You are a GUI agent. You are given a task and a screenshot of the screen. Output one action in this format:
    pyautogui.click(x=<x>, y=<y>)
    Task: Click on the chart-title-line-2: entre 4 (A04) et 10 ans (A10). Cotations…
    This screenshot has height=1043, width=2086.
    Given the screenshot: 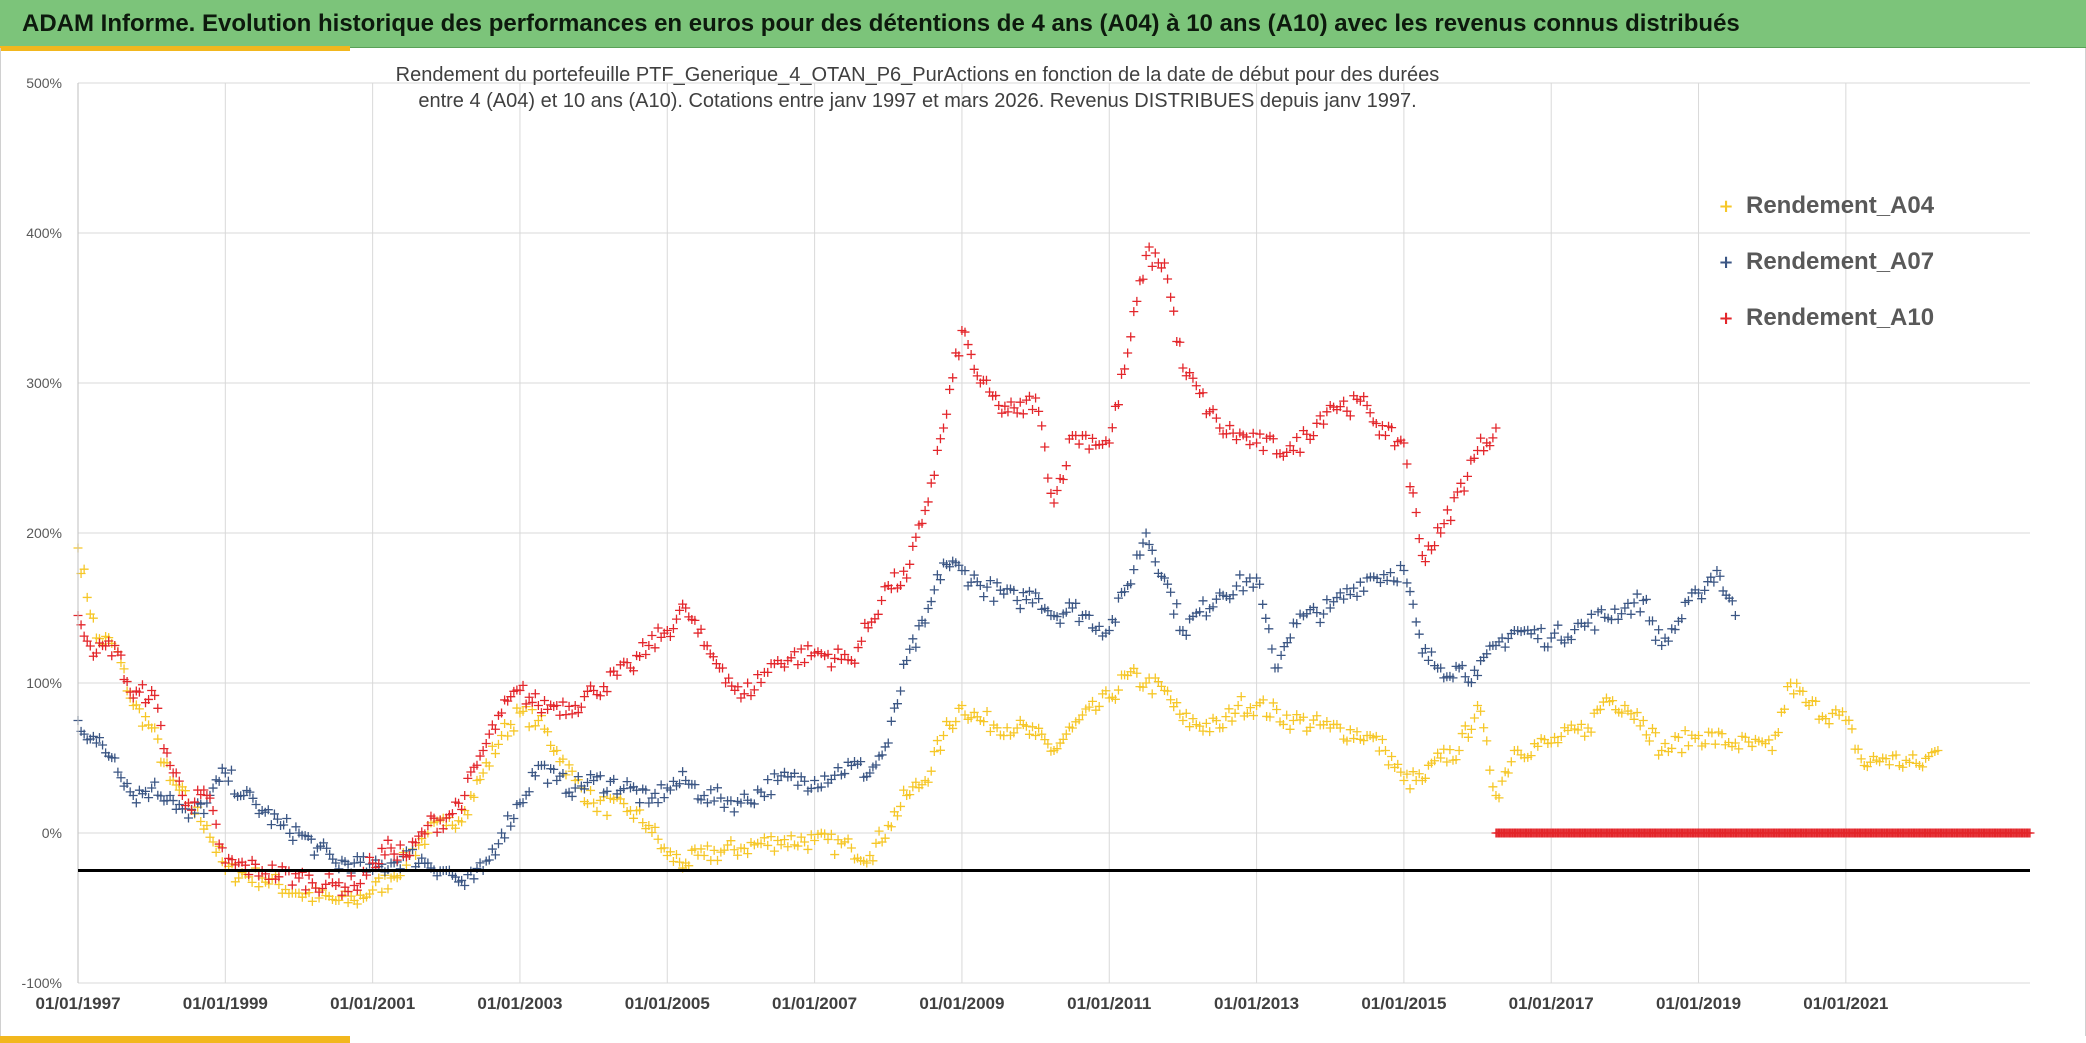 What is the action you would take?
    pyautogui.click(x=917, y=101)
    